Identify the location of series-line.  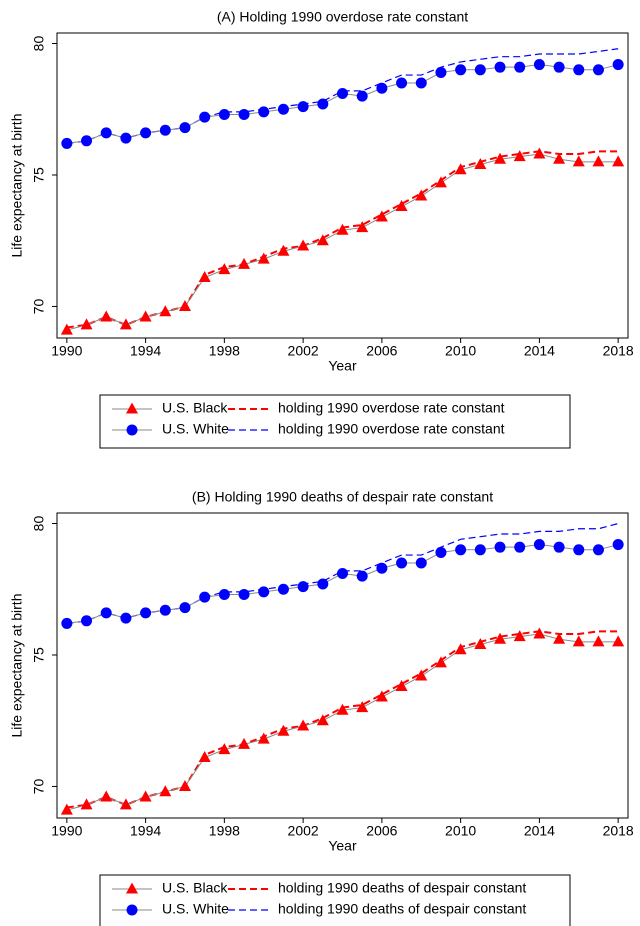
(342, 573).